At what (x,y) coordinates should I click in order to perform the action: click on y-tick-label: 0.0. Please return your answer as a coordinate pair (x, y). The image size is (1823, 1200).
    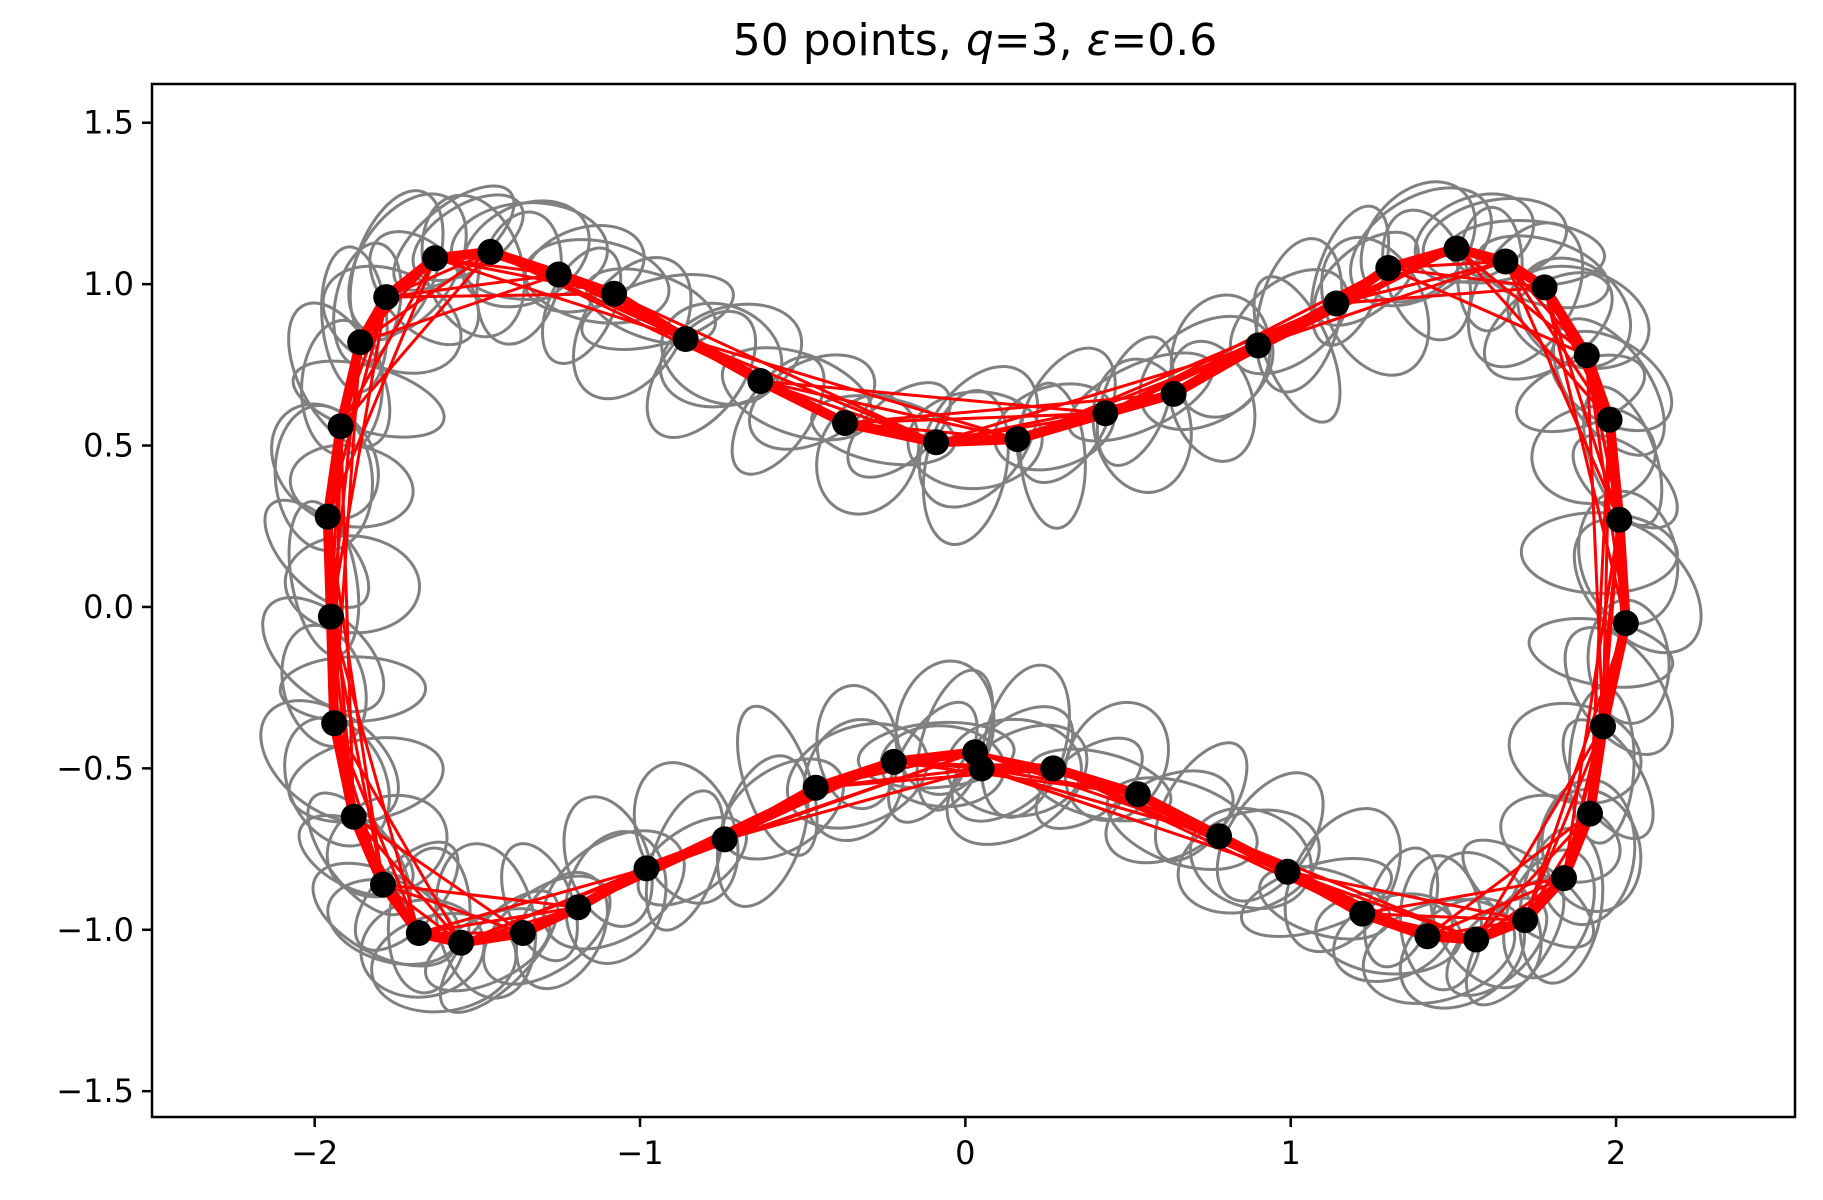
    Looking at the image, I should click on (108, 607).